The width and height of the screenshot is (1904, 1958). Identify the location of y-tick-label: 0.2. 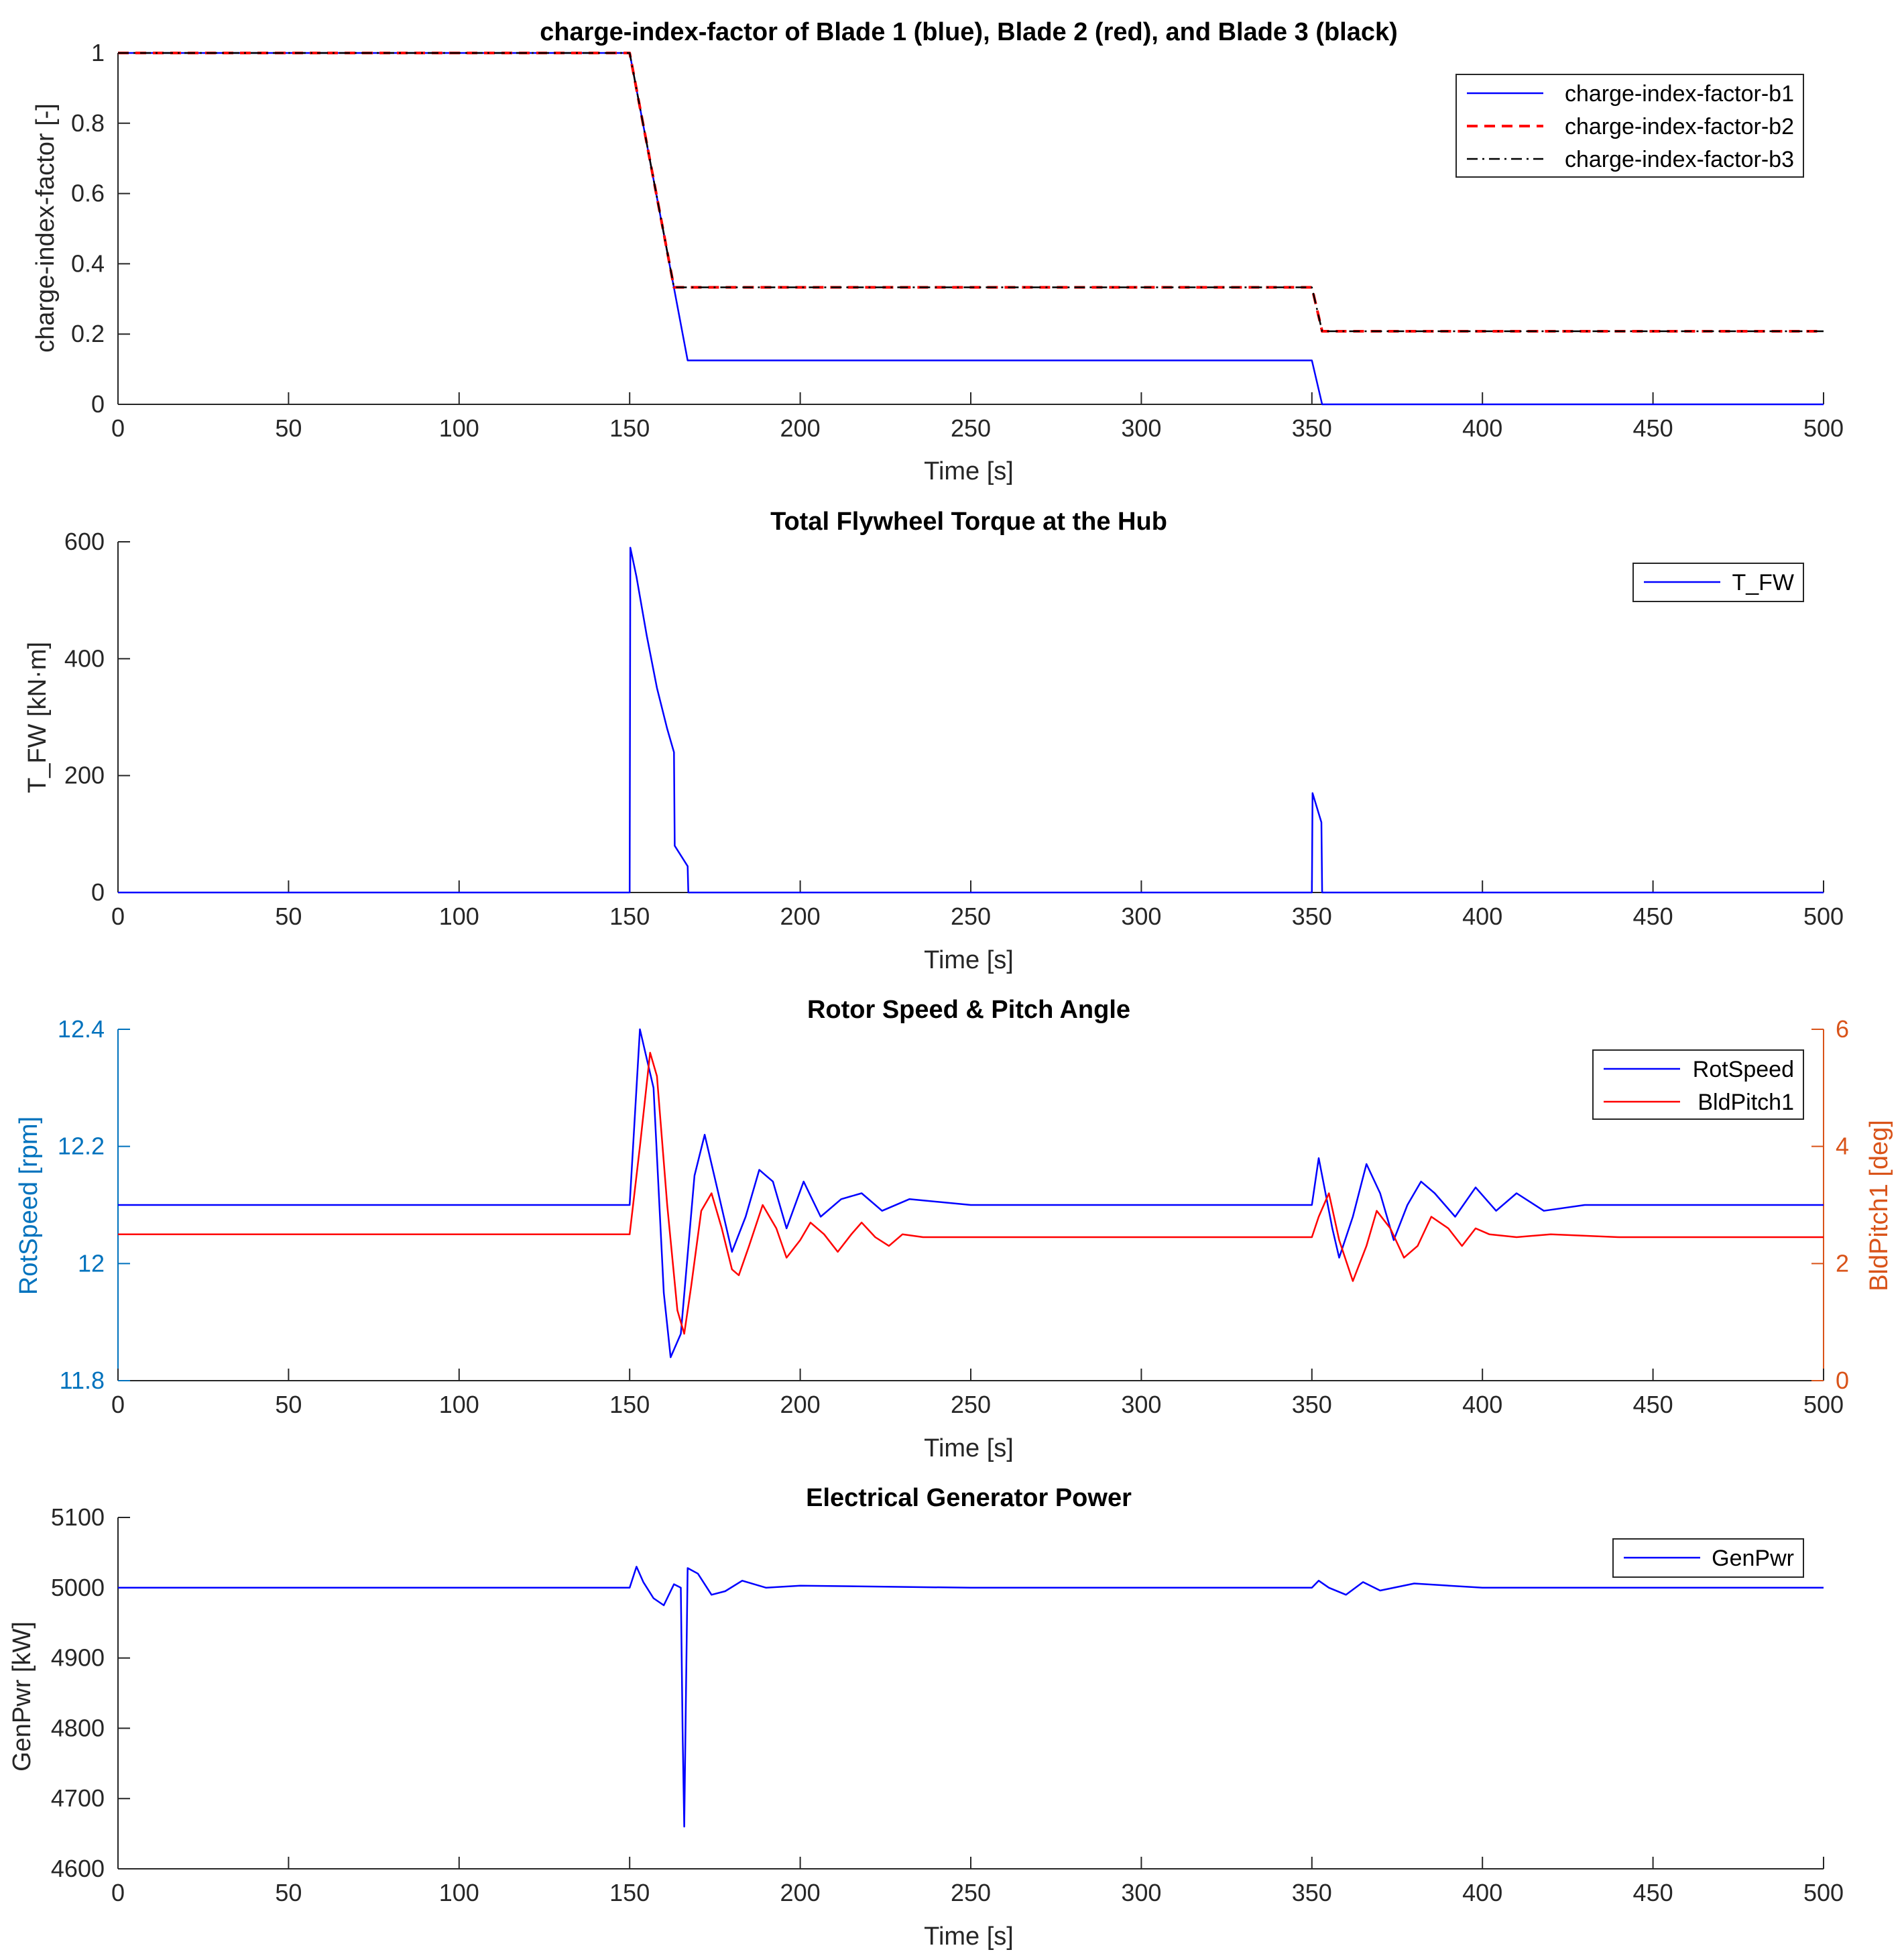
(88, 333).